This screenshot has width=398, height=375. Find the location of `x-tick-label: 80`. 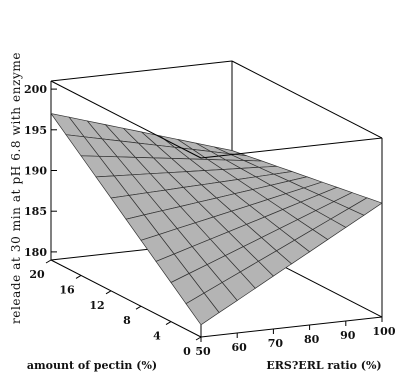

x-tick-label: 80 is located at coordinates (312, 339).